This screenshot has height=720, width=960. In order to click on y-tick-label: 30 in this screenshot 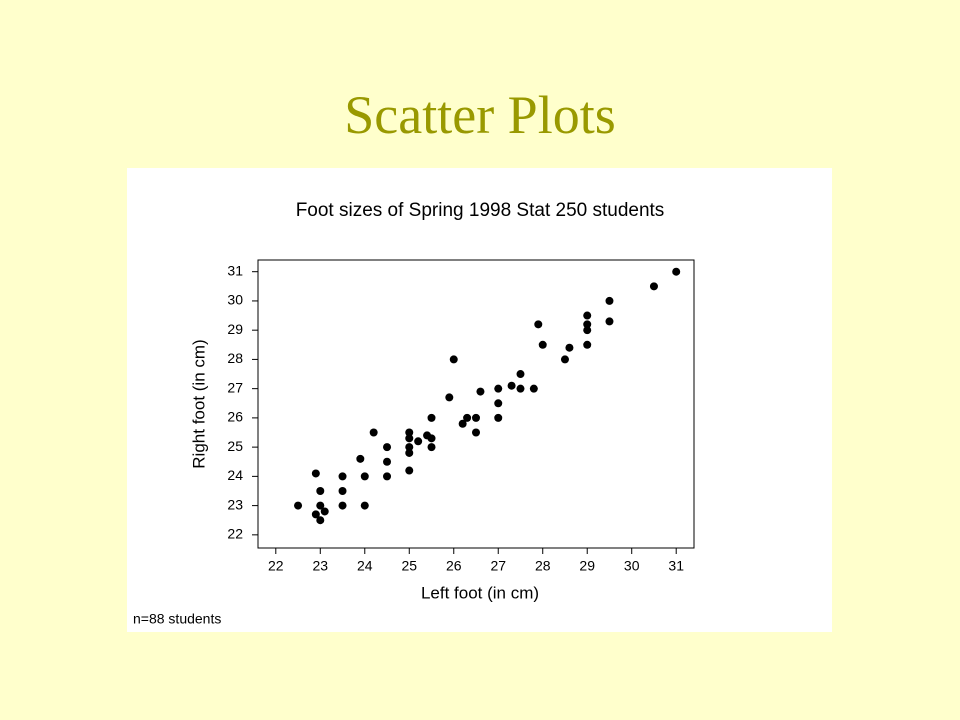, I will do `click(235, 300)`.